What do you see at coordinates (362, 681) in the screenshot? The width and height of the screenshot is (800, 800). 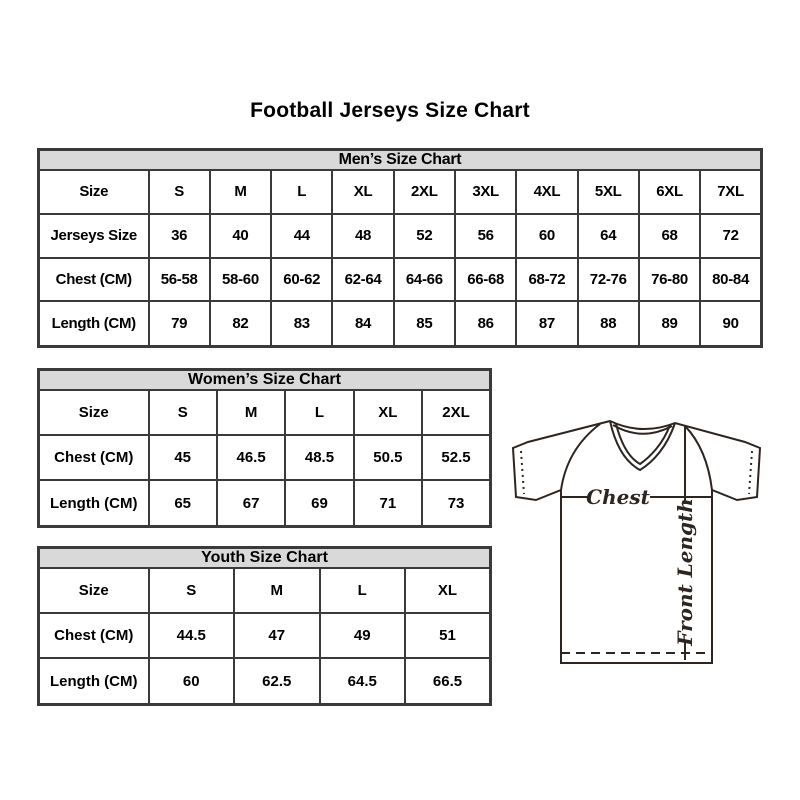 I see `value-cell: 64.5` at bounding box center [362, 681].